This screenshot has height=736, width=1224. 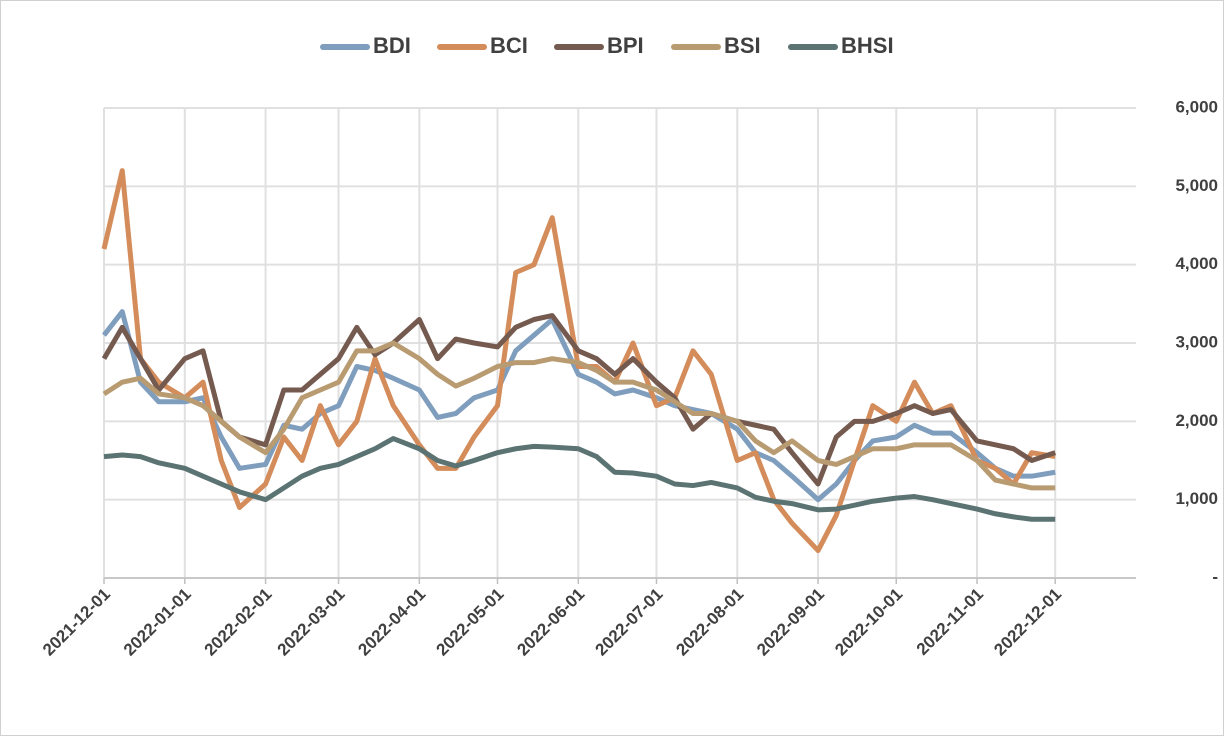 I want to click on legend-label: BCI, so click(x=509, y=45).